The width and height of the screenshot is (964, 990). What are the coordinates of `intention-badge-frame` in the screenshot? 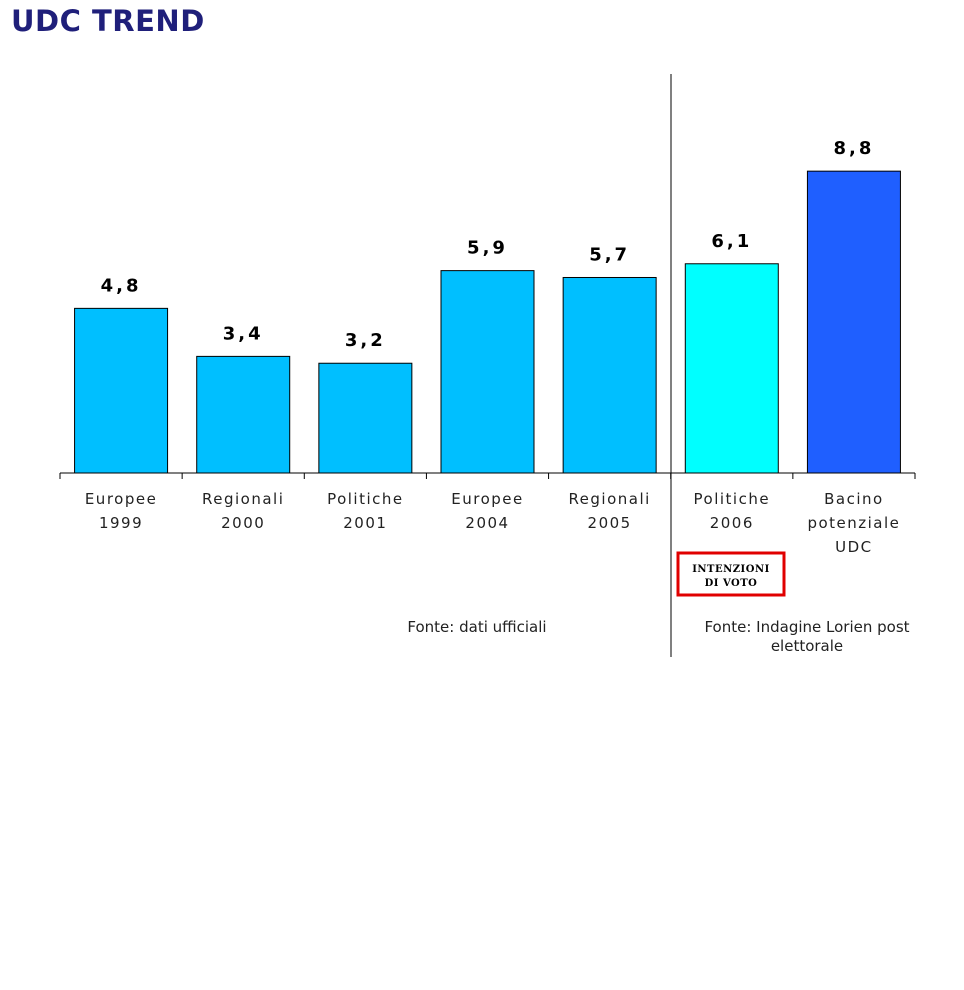 It's located at (731, 574).